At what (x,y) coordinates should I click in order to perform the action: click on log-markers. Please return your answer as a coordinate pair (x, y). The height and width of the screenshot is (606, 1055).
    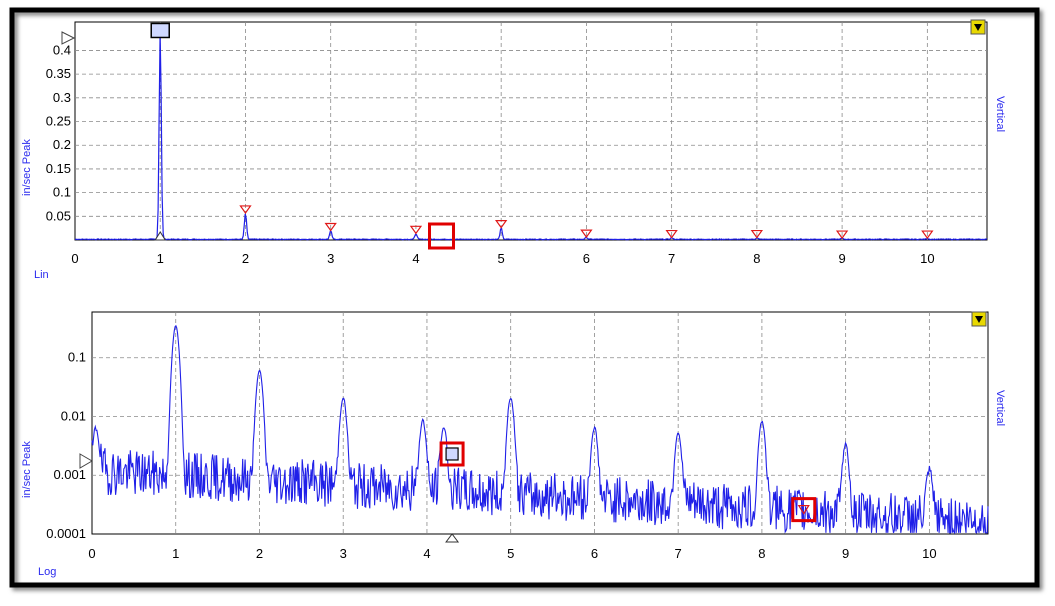
    Looking at the image, I should click on (628, 492).